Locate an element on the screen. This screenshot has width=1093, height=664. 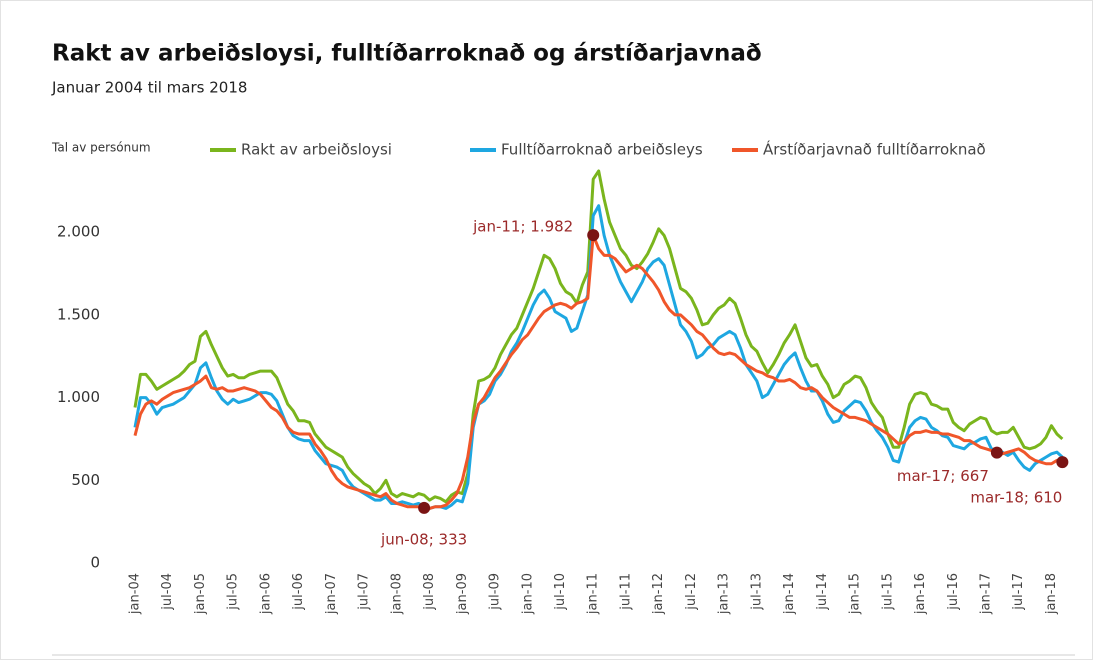
x-tick-label: jan-18 is located at coordinates (1051, 594).